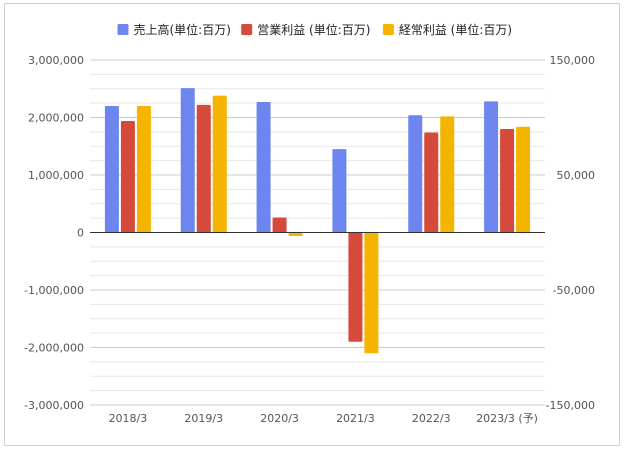 The image size is (626, 451). Describe the element at coordinates (54, 348) in the screenshot. I see `left-tick-label: -2,000,000` at that location.